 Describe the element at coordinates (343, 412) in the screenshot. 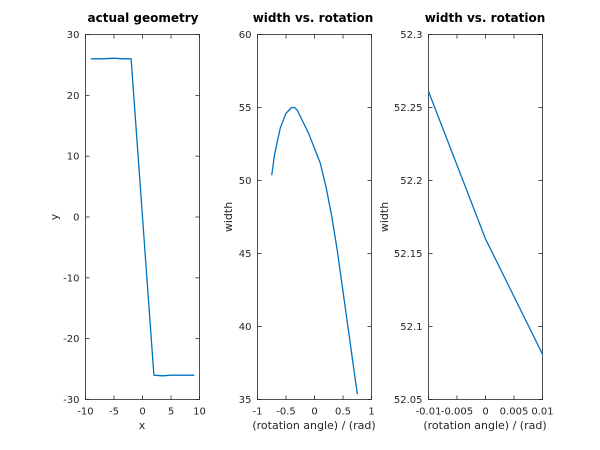

I see `x-tick-label: 0.5` at that location.